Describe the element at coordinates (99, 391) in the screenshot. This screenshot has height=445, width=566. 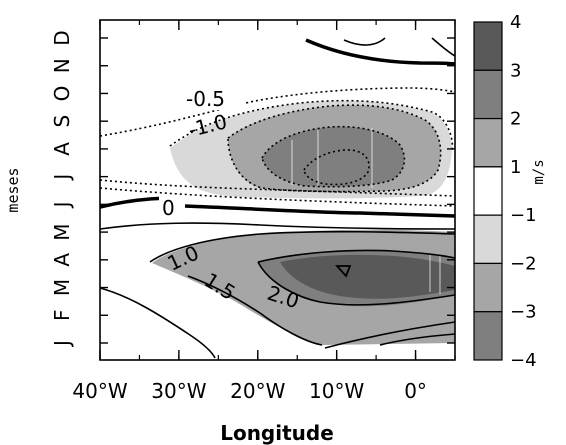
I see `x-tick-label: 40°W` at that location.